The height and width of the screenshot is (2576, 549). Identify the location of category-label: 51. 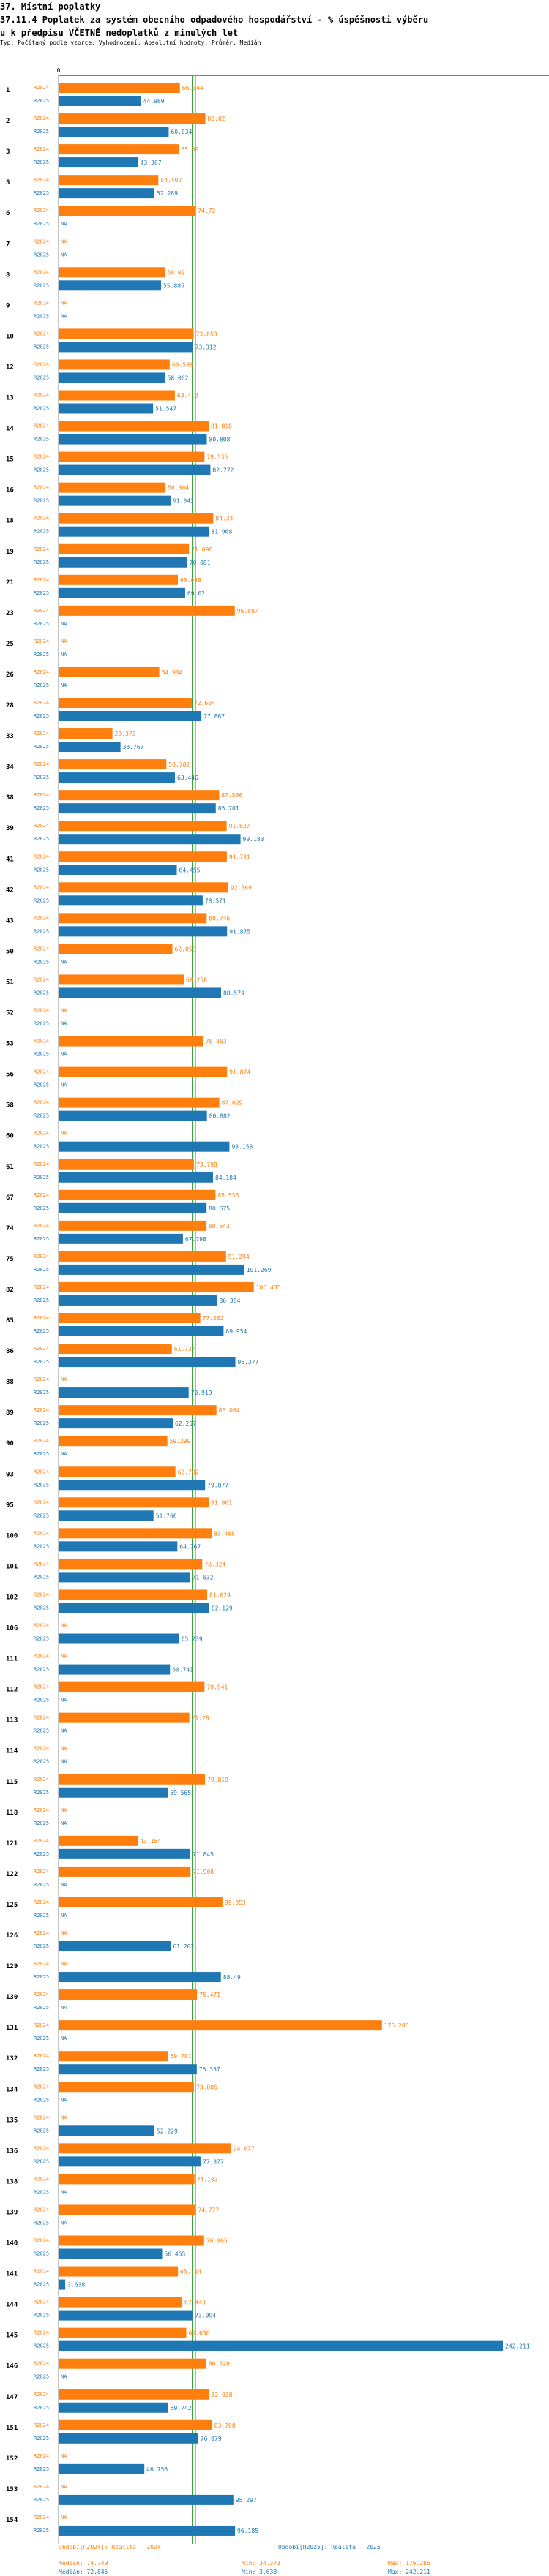
(10, 982).